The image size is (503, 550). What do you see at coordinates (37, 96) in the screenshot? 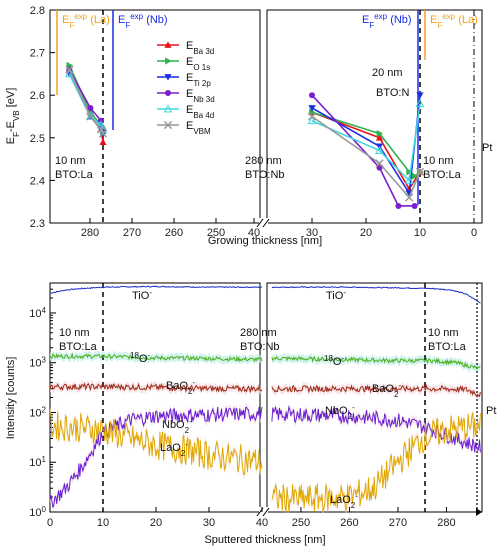
I see `top-y-tick-label: 2.6` at bounding box center [37, 96].